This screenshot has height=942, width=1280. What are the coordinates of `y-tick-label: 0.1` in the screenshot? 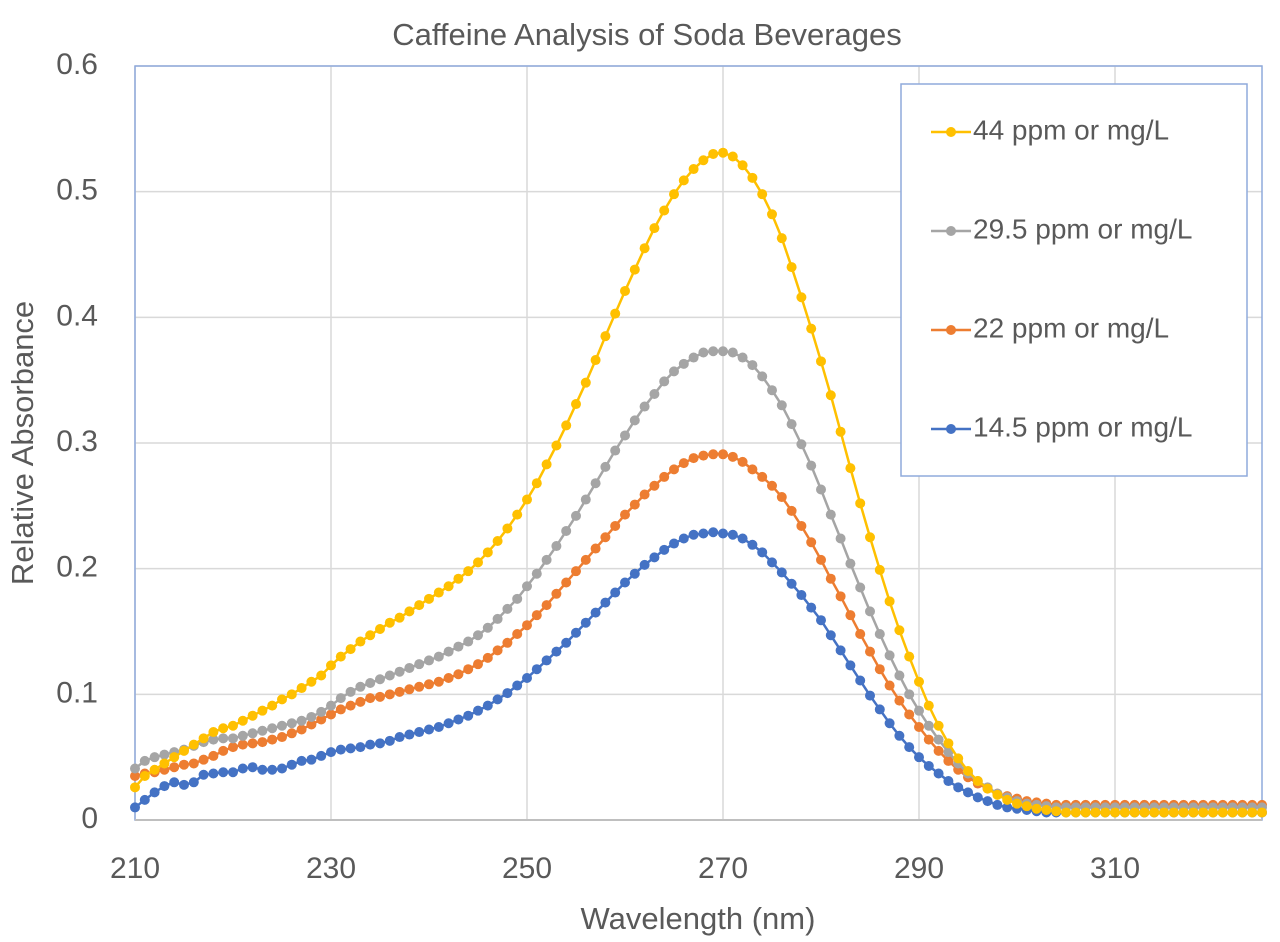 It's located at (77, 692).